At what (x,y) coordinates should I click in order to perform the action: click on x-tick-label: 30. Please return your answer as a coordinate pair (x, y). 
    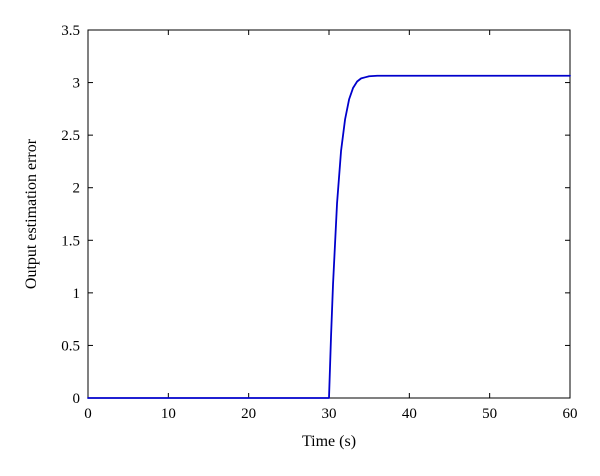
    Looking at the image, I should click on (329, 414).